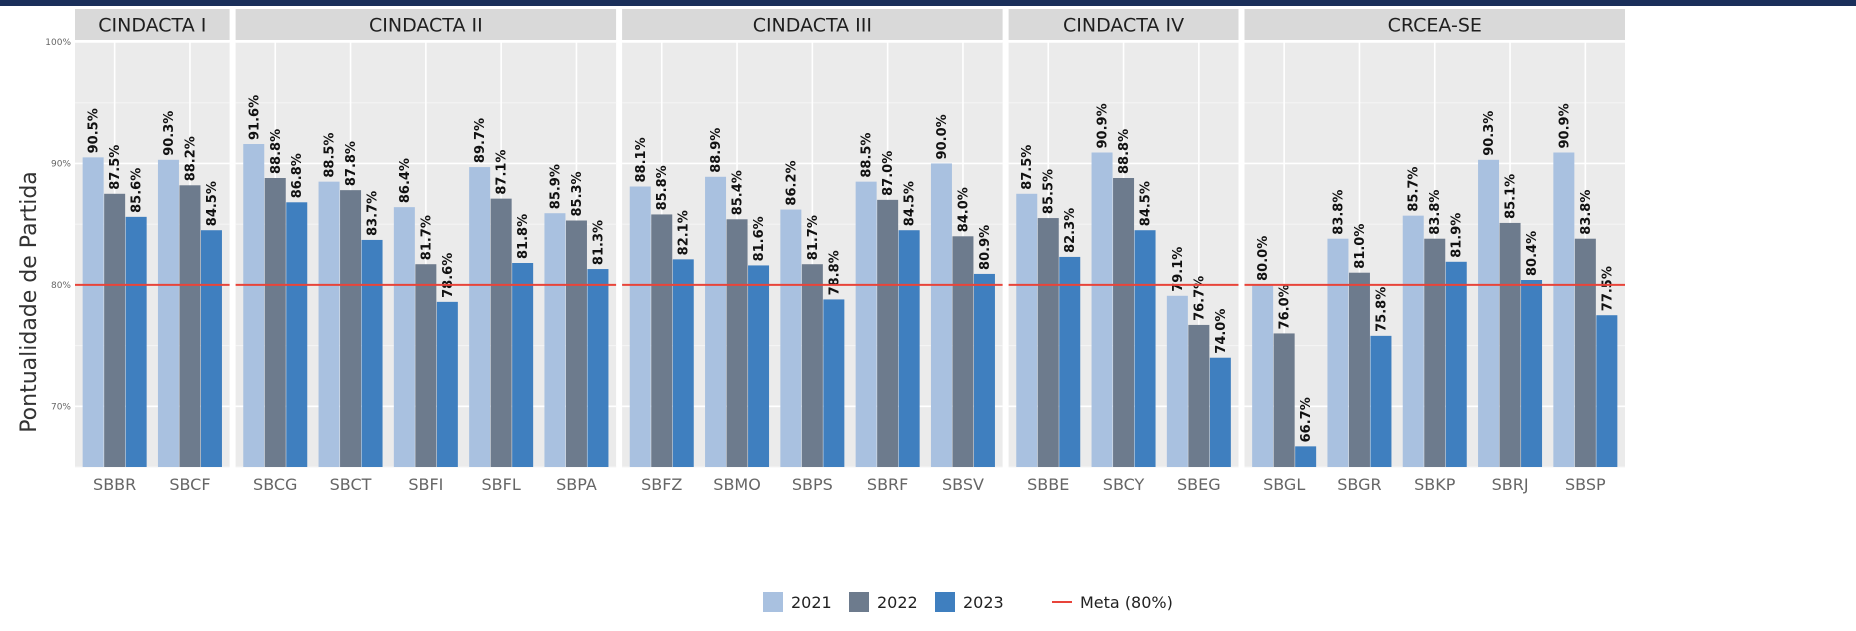  Describe the element at coordinates (1221, 331) in the screenshot. I see `bar-label: 74.0%` at that location.